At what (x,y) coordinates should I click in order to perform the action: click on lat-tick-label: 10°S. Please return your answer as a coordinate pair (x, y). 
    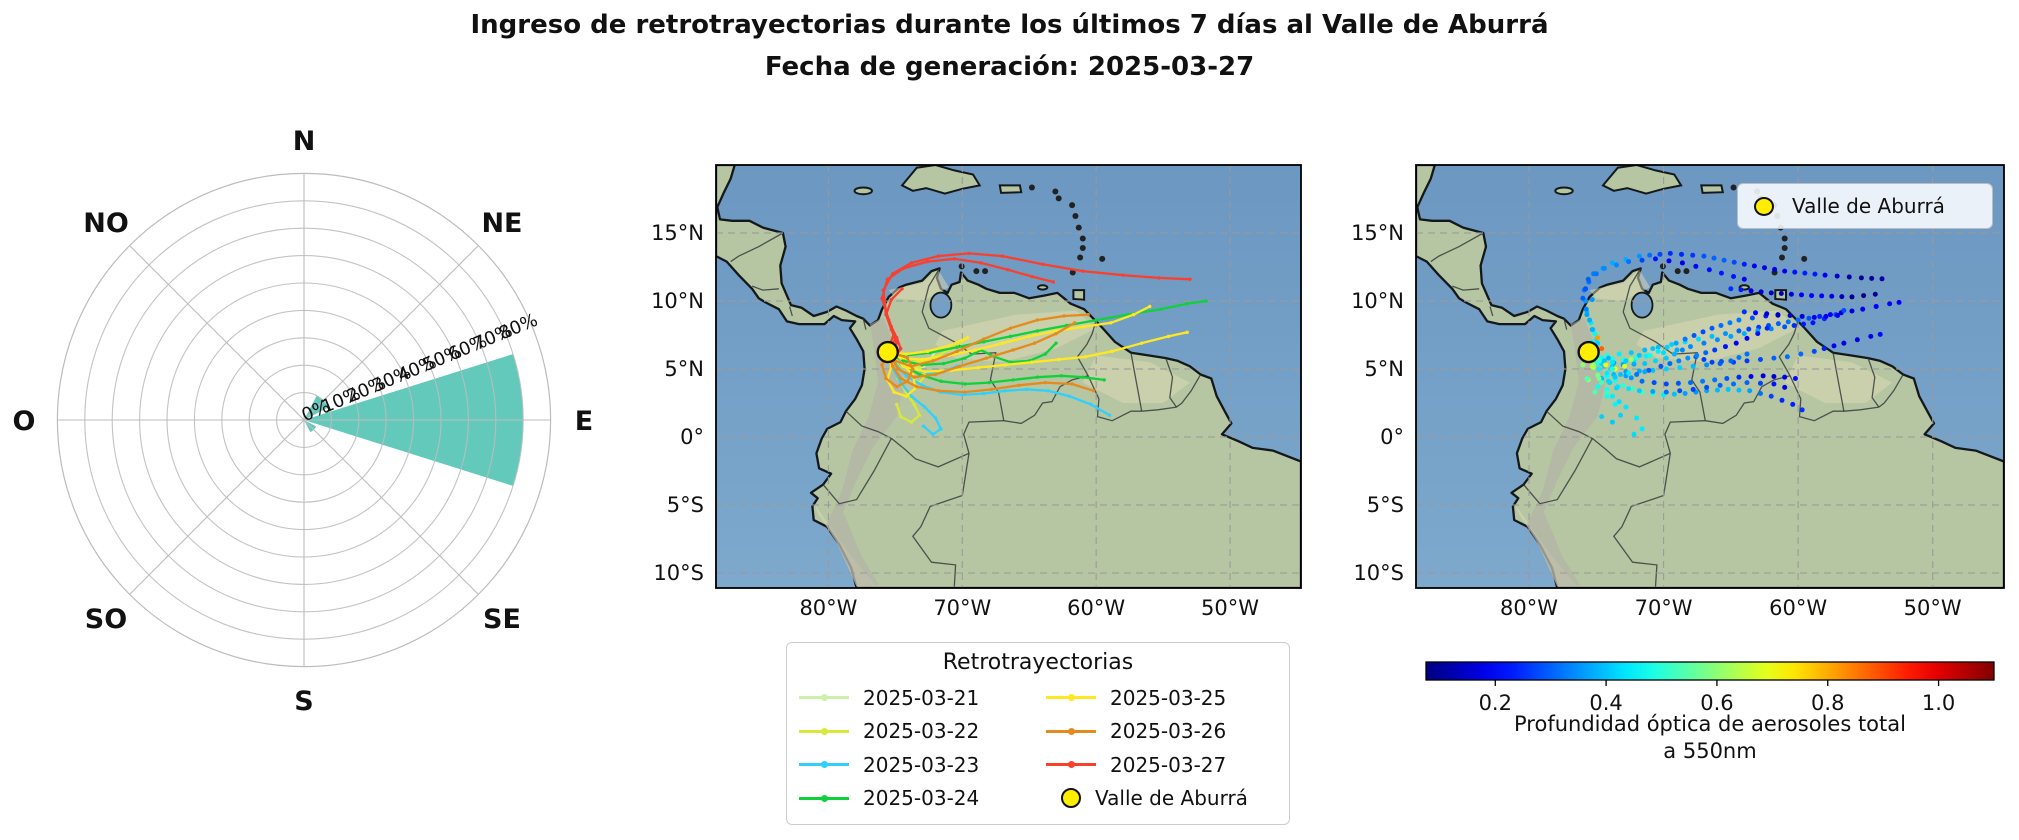
    Looking at the image, I should click on (1378, 573).